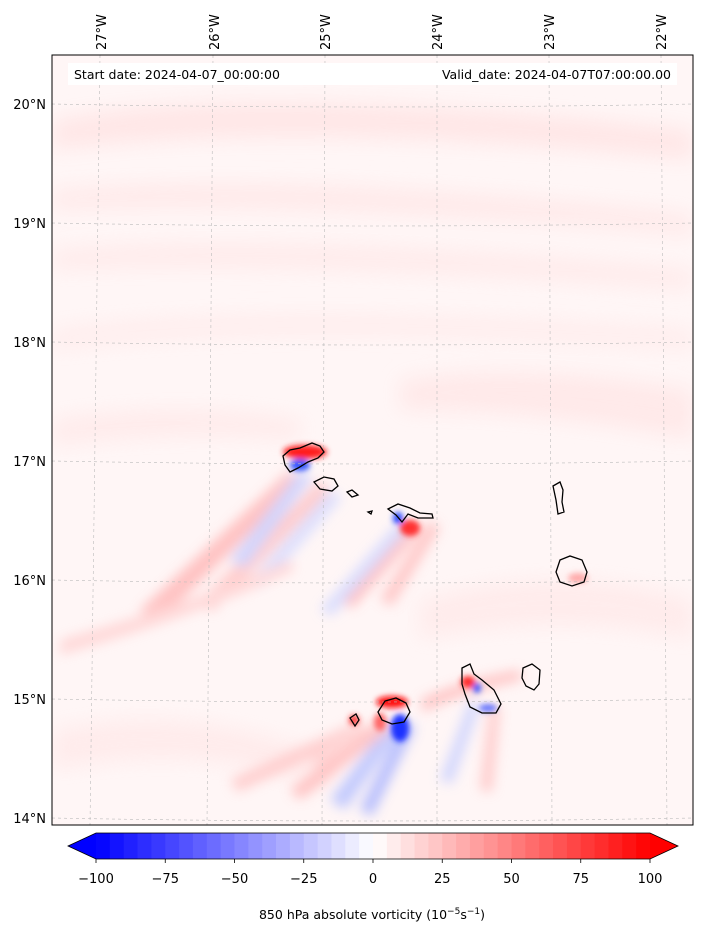 Image resolution: width=703 pixels, height=936 pixels. I want to click on lat-label-20n: 20°N, so click(29, 105).